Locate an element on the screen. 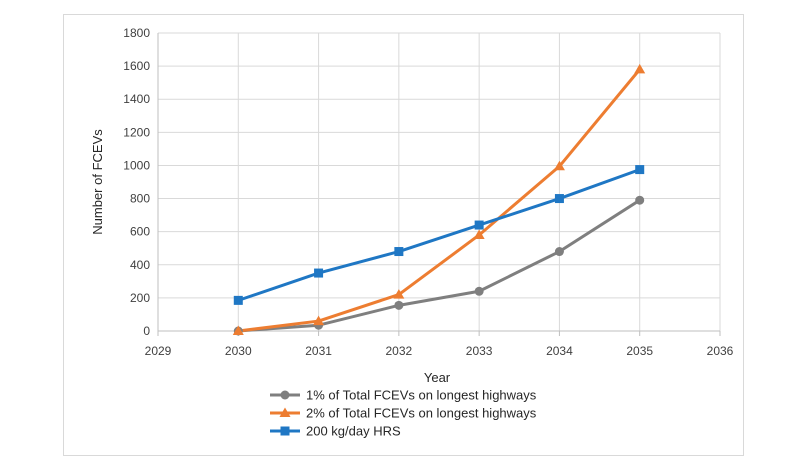 The image size is (807, 470). x-tick-label: 2030 is located at coordinates (238, 351).